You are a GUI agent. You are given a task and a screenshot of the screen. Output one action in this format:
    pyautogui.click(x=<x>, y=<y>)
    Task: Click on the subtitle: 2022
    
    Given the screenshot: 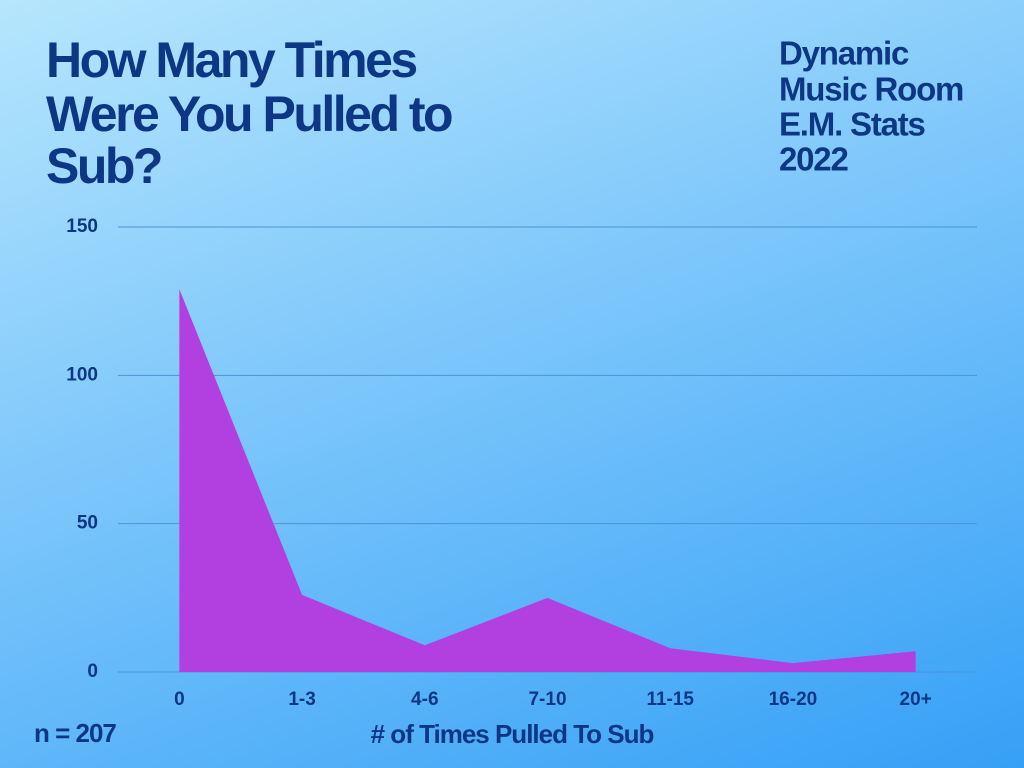 What is the action you would take?
    pyautogui.click(x=813, y=159)
    